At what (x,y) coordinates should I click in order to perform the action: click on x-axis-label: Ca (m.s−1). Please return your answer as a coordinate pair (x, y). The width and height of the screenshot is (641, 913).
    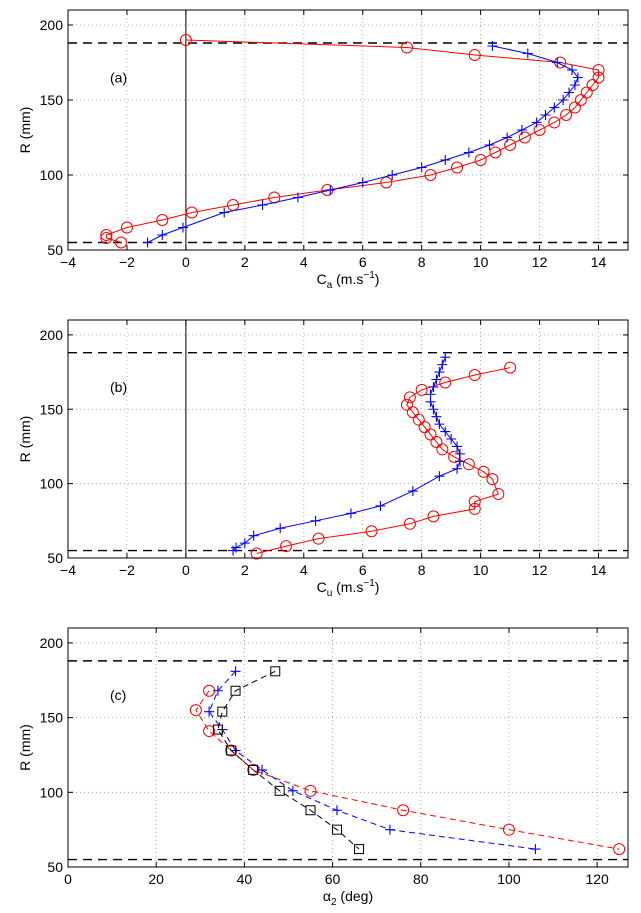
    Looking at the image, I should click on (348, 280).